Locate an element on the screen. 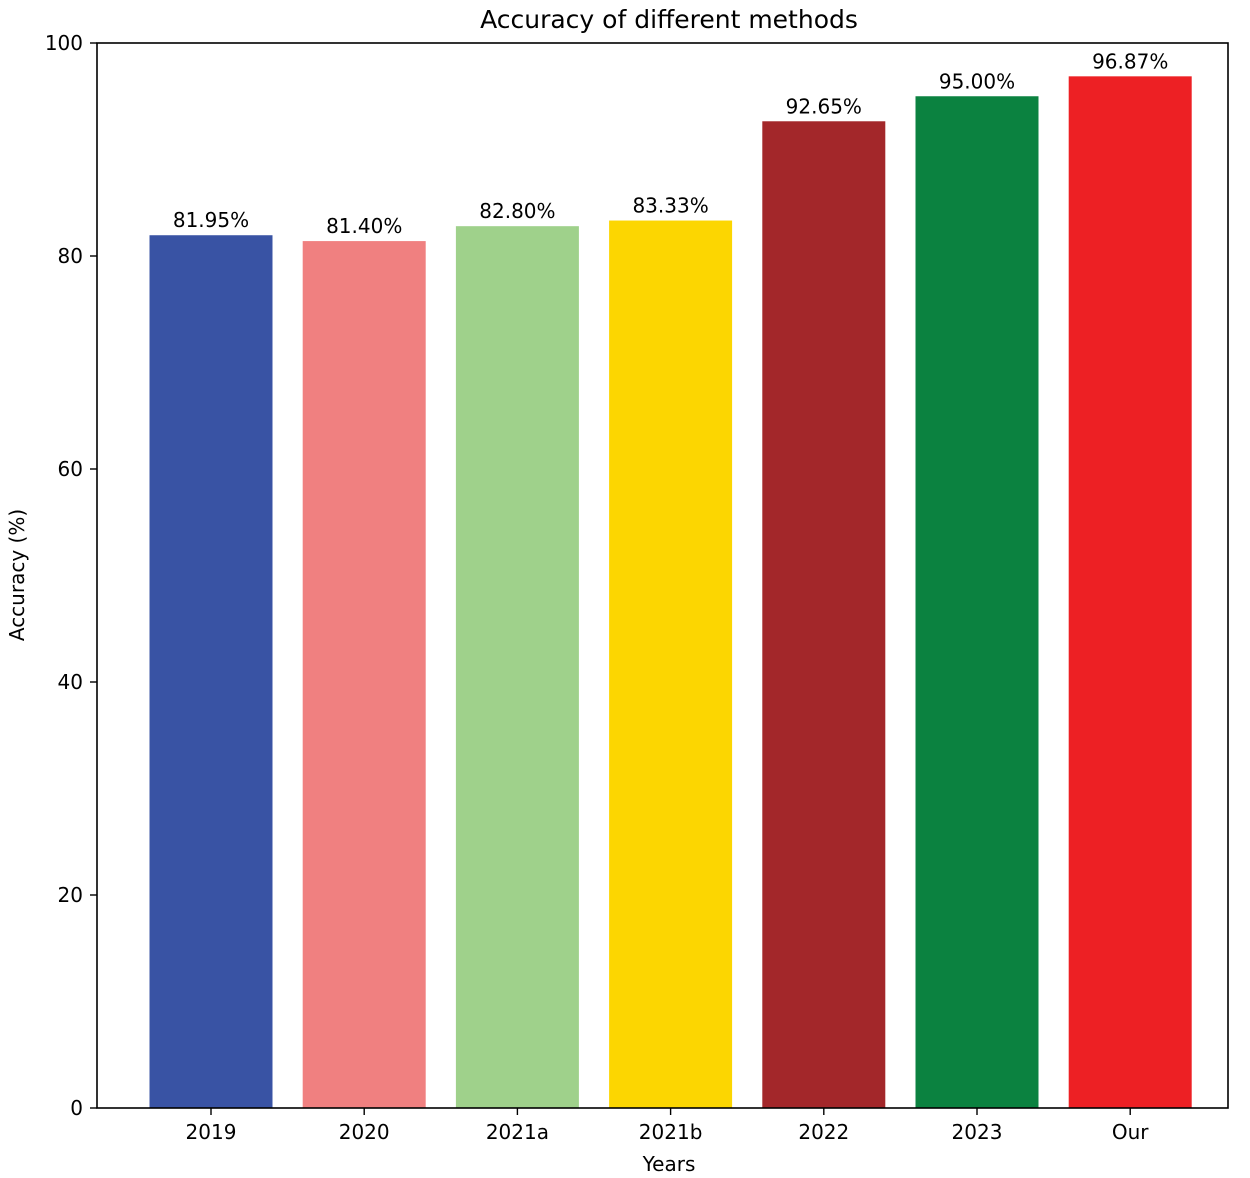 The width and height of the screenshot is (1250, 1178). x-tick-label-2021a: 2021a is located at coordinates (517, 1132).